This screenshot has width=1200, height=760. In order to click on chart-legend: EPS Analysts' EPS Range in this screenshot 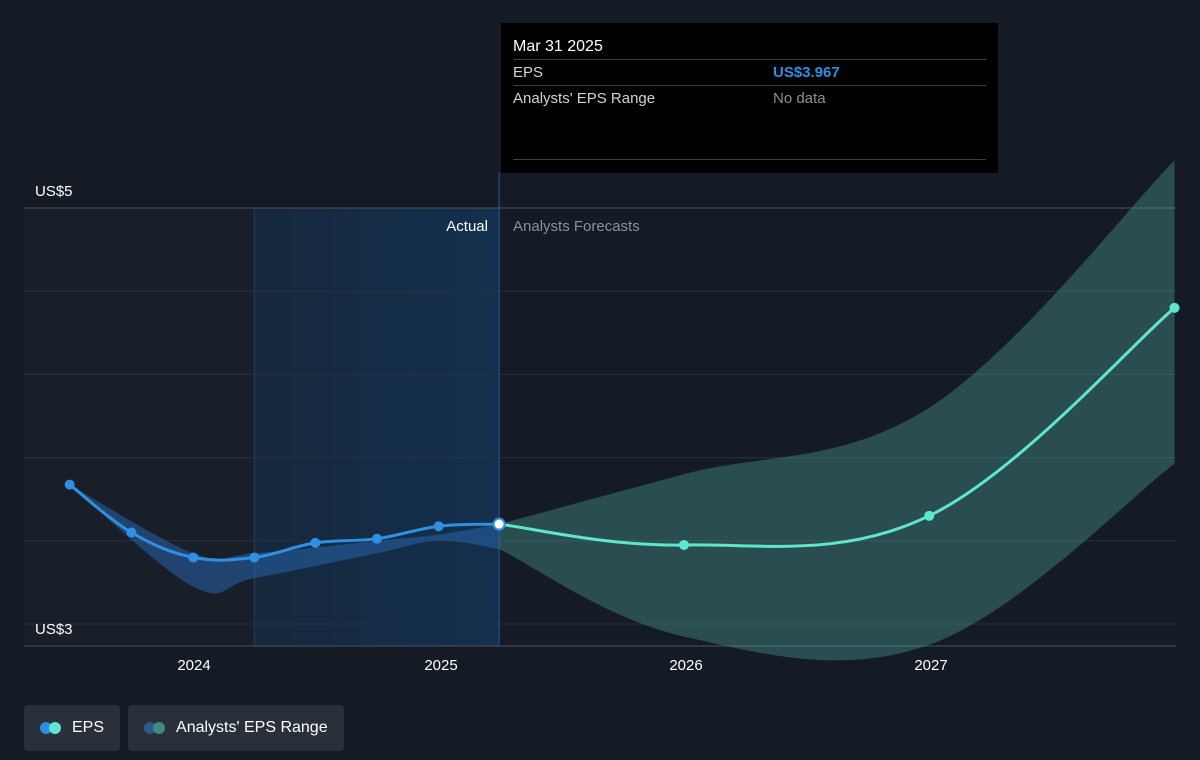, I will do `click(184, 728)`.